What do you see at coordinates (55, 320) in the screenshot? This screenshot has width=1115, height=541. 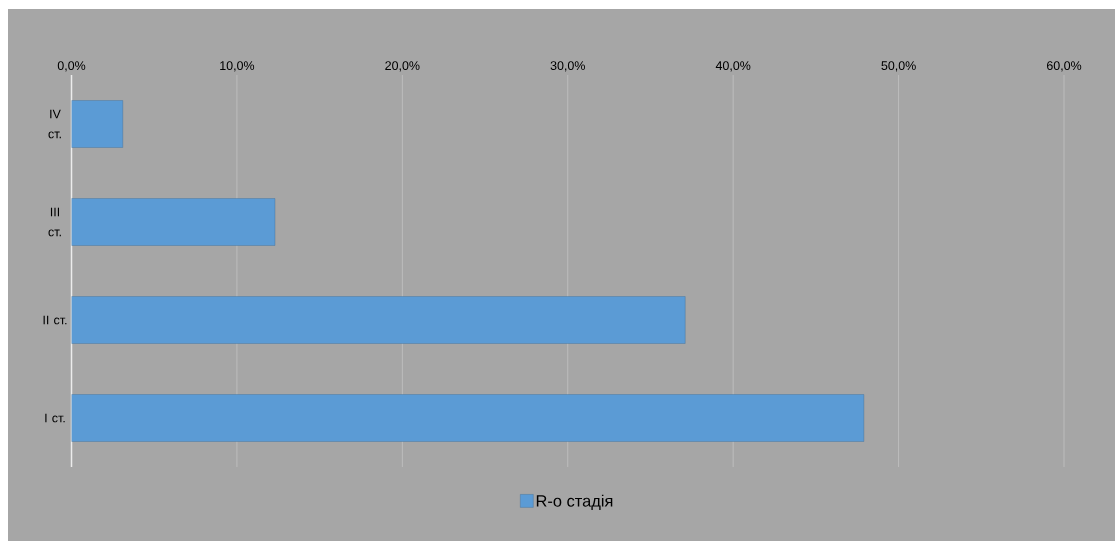 I see `y-tick-label: II ст.` at bounding box center [55, 320].